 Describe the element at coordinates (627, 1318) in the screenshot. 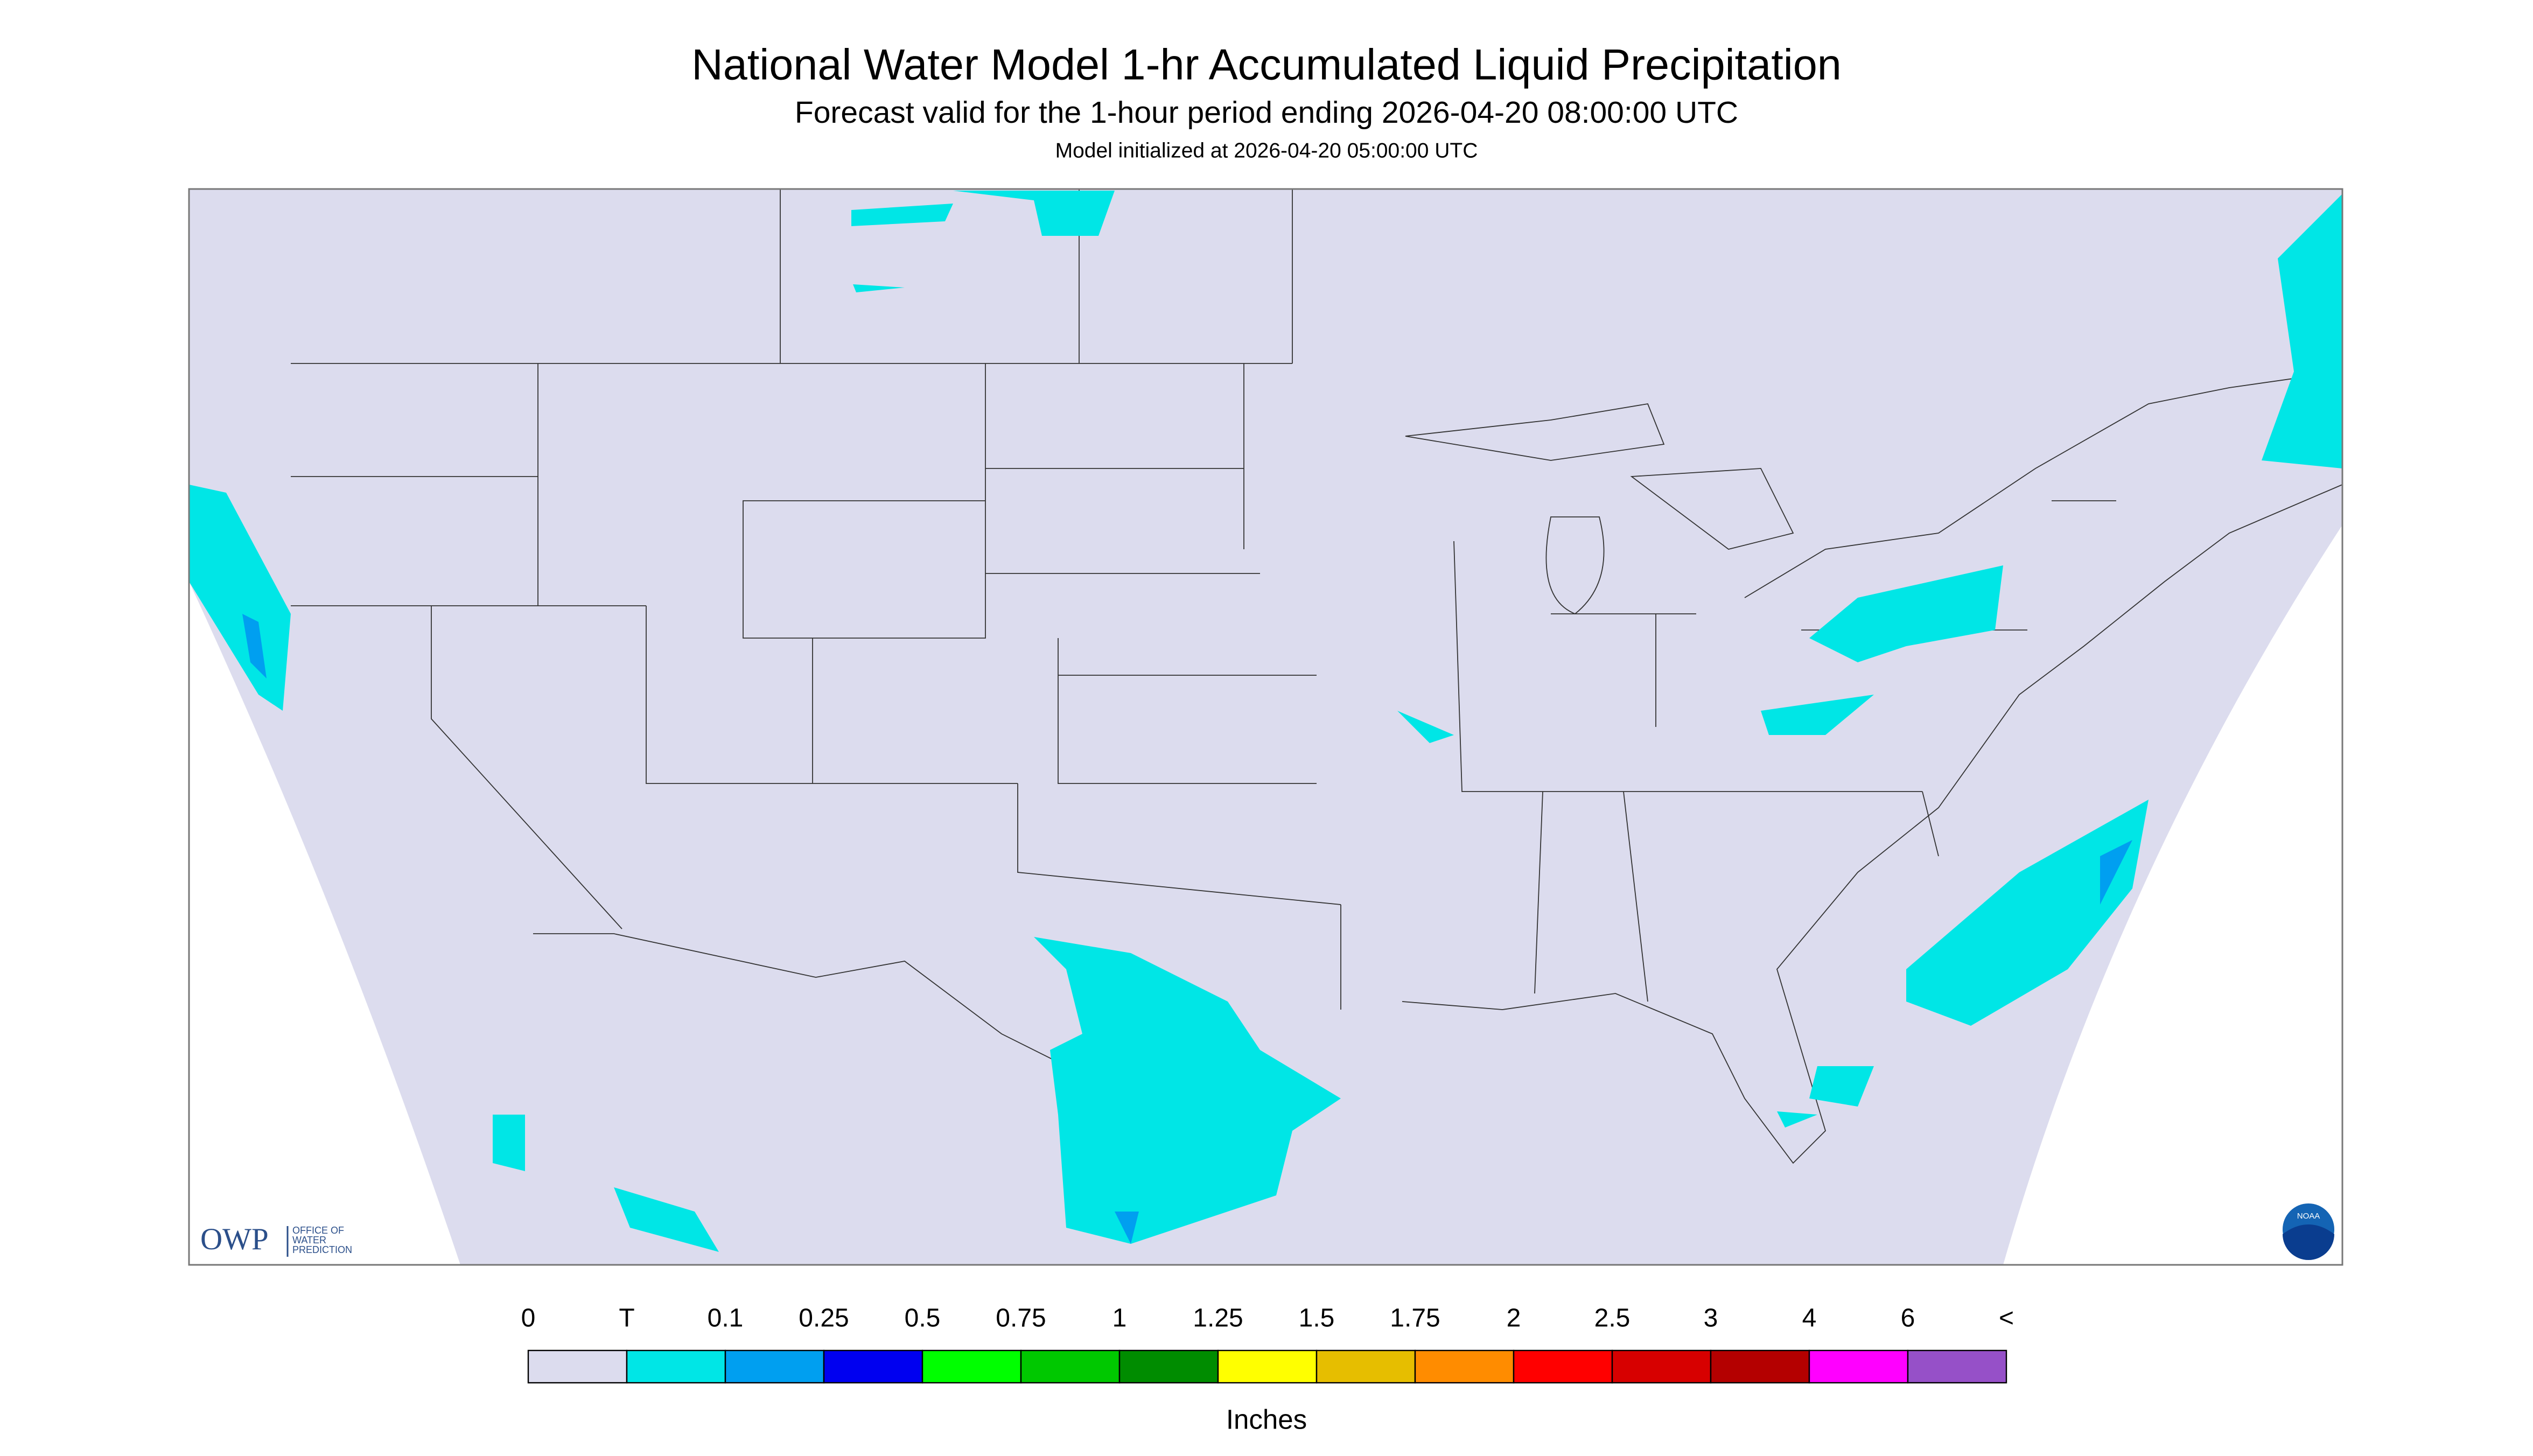

I see `legend-label: T` at that location.